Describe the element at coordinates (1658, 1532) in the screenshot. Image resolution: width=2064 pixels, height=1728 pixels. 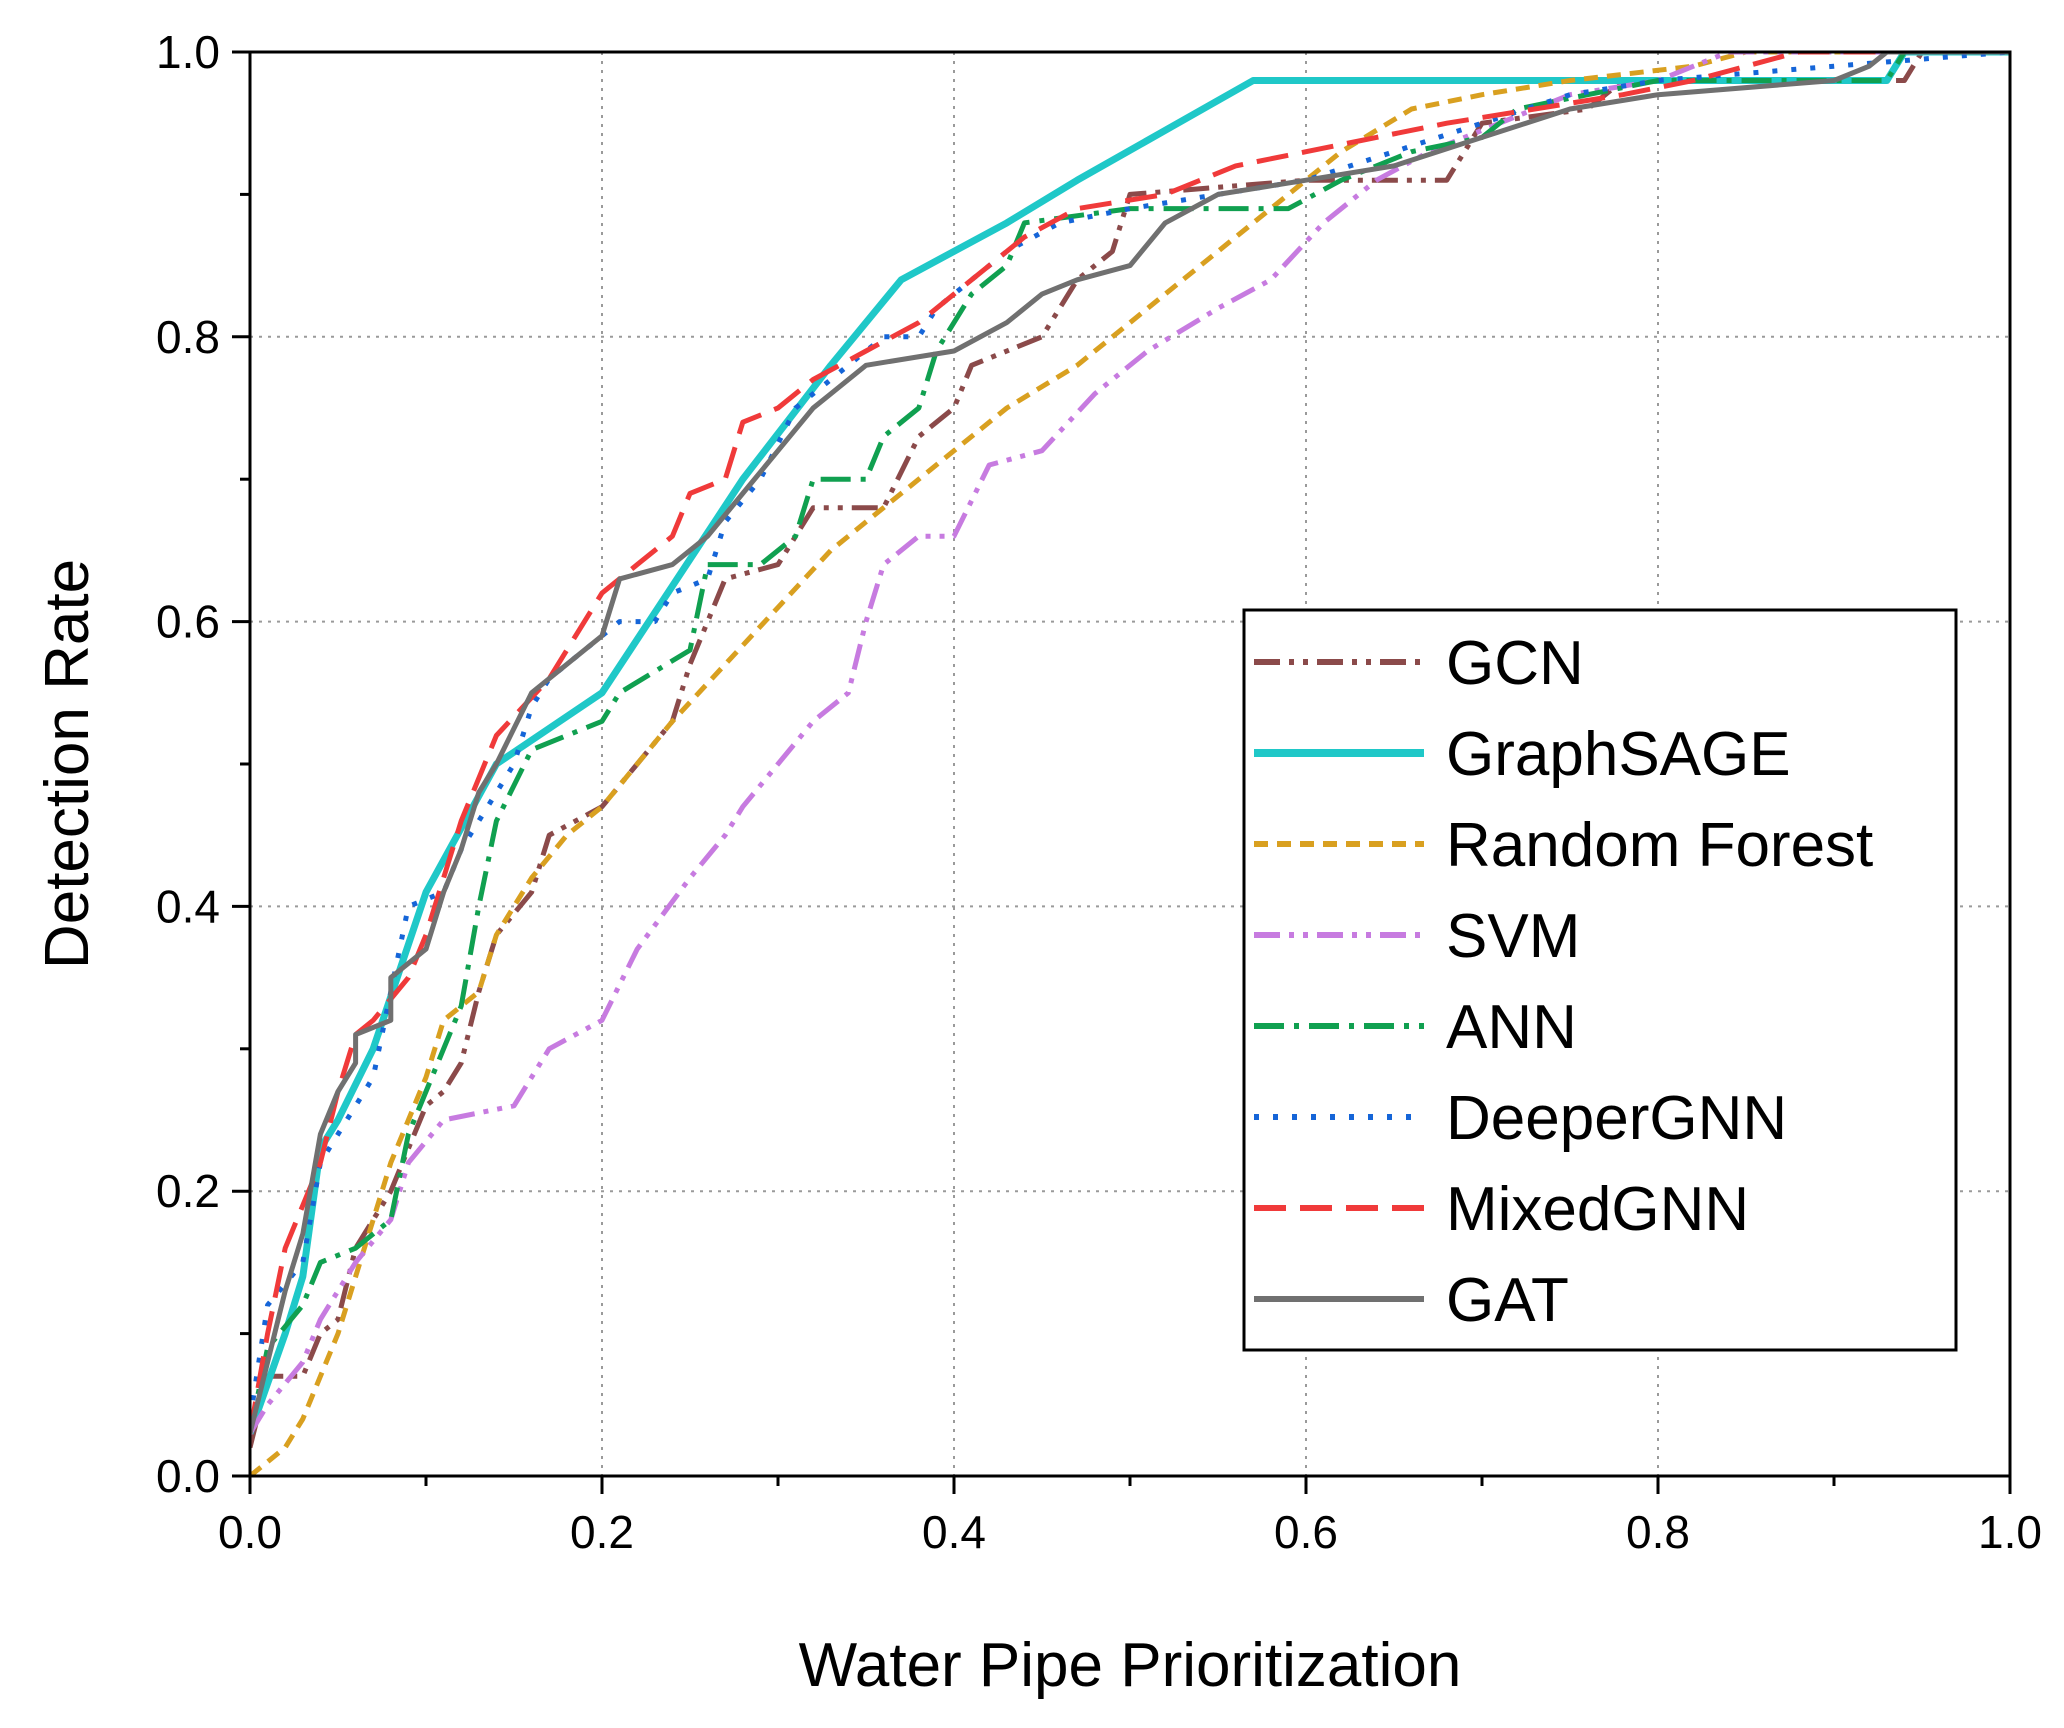
I see `x-tick-label: 0.8` at that location.